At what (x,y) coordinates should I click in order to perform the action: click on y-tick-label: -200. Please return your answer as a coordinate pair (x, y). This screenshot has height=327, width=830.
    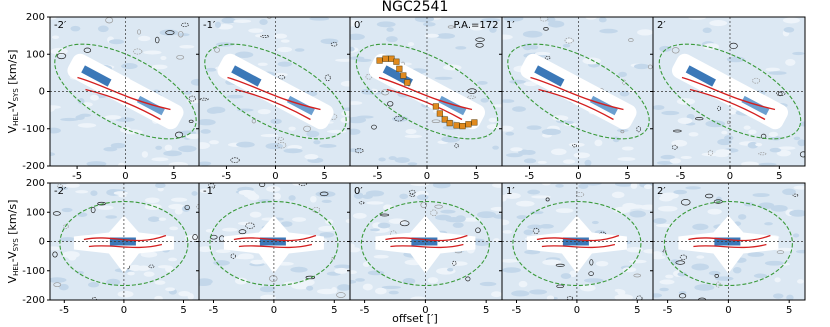
    Looking at the image, I should click on (33, 166).